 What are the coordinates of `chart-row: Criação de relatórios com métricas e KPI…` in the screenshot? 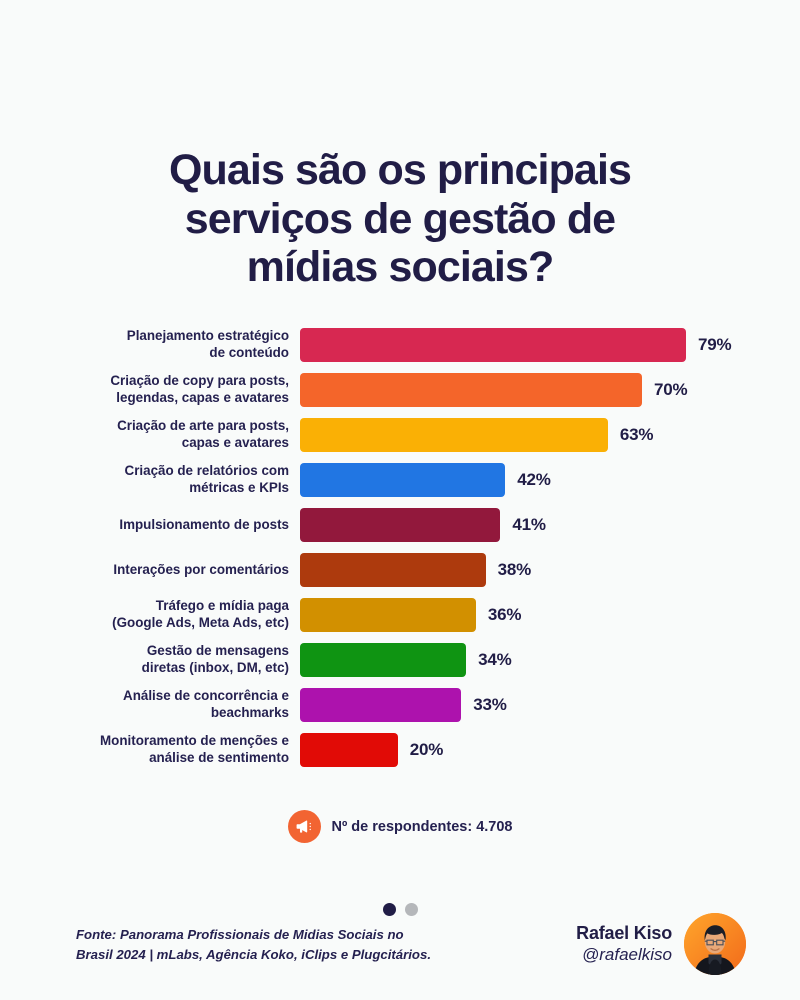 It's located at (400, 480).